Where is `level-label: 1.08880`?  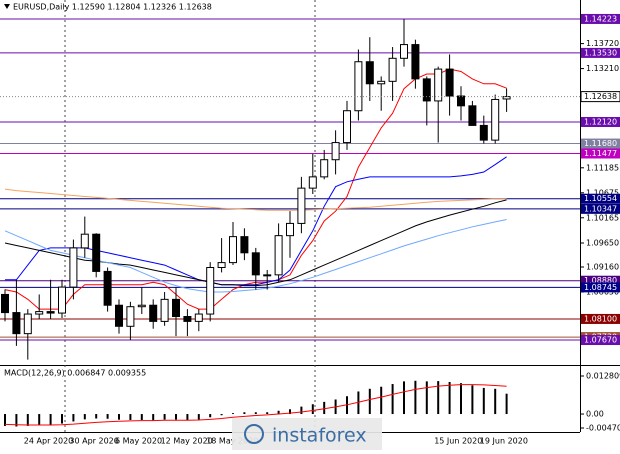 level-label: 1.08880 is located at coordinates (600, 280).